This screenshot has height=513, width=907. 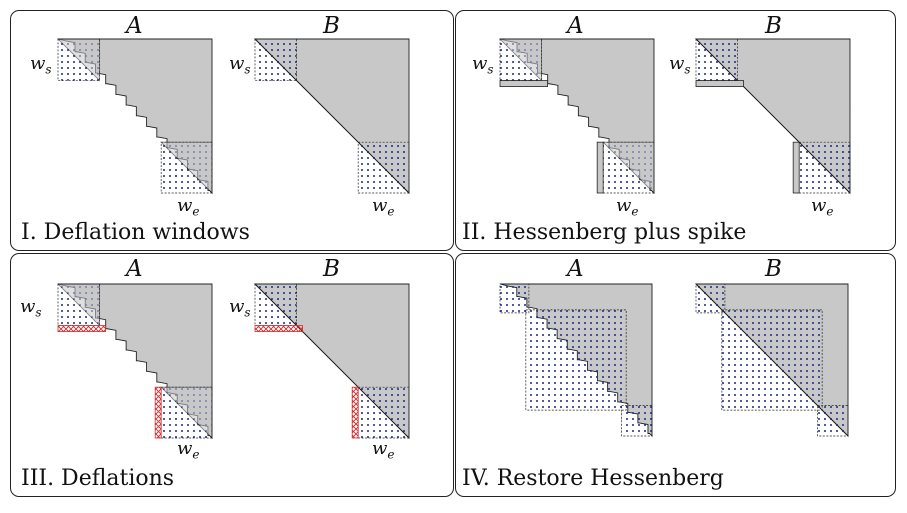 I want to click on panel-3-figures, so click(x=233, y=361).